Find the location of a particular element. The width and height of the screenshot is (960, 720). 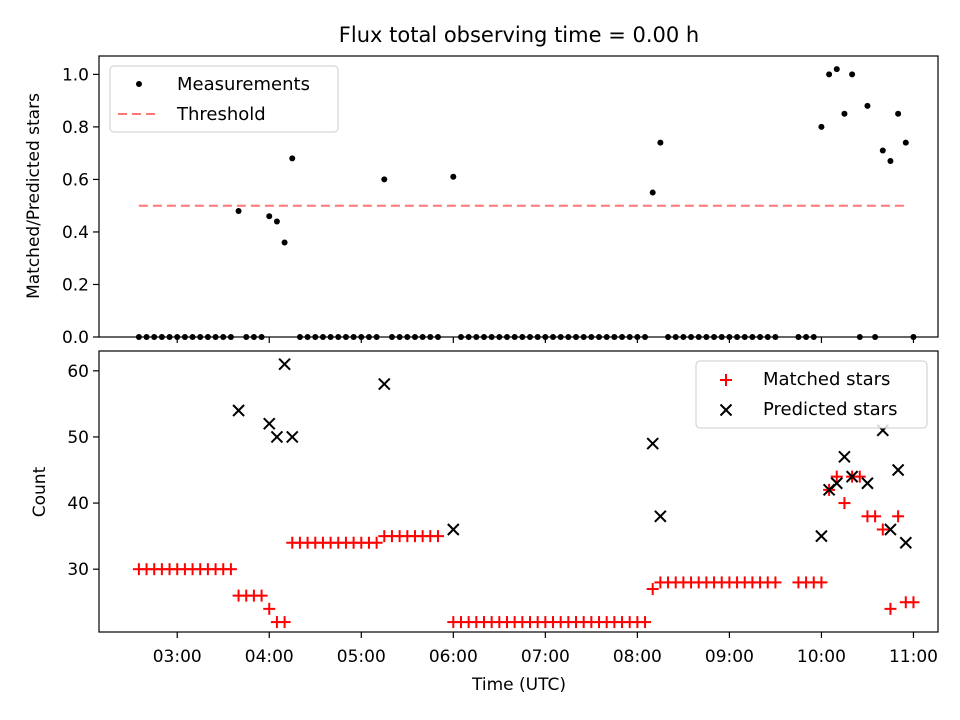

chart-title: Flux total observing time = 0.00 h is located at coordinates (519, 35).